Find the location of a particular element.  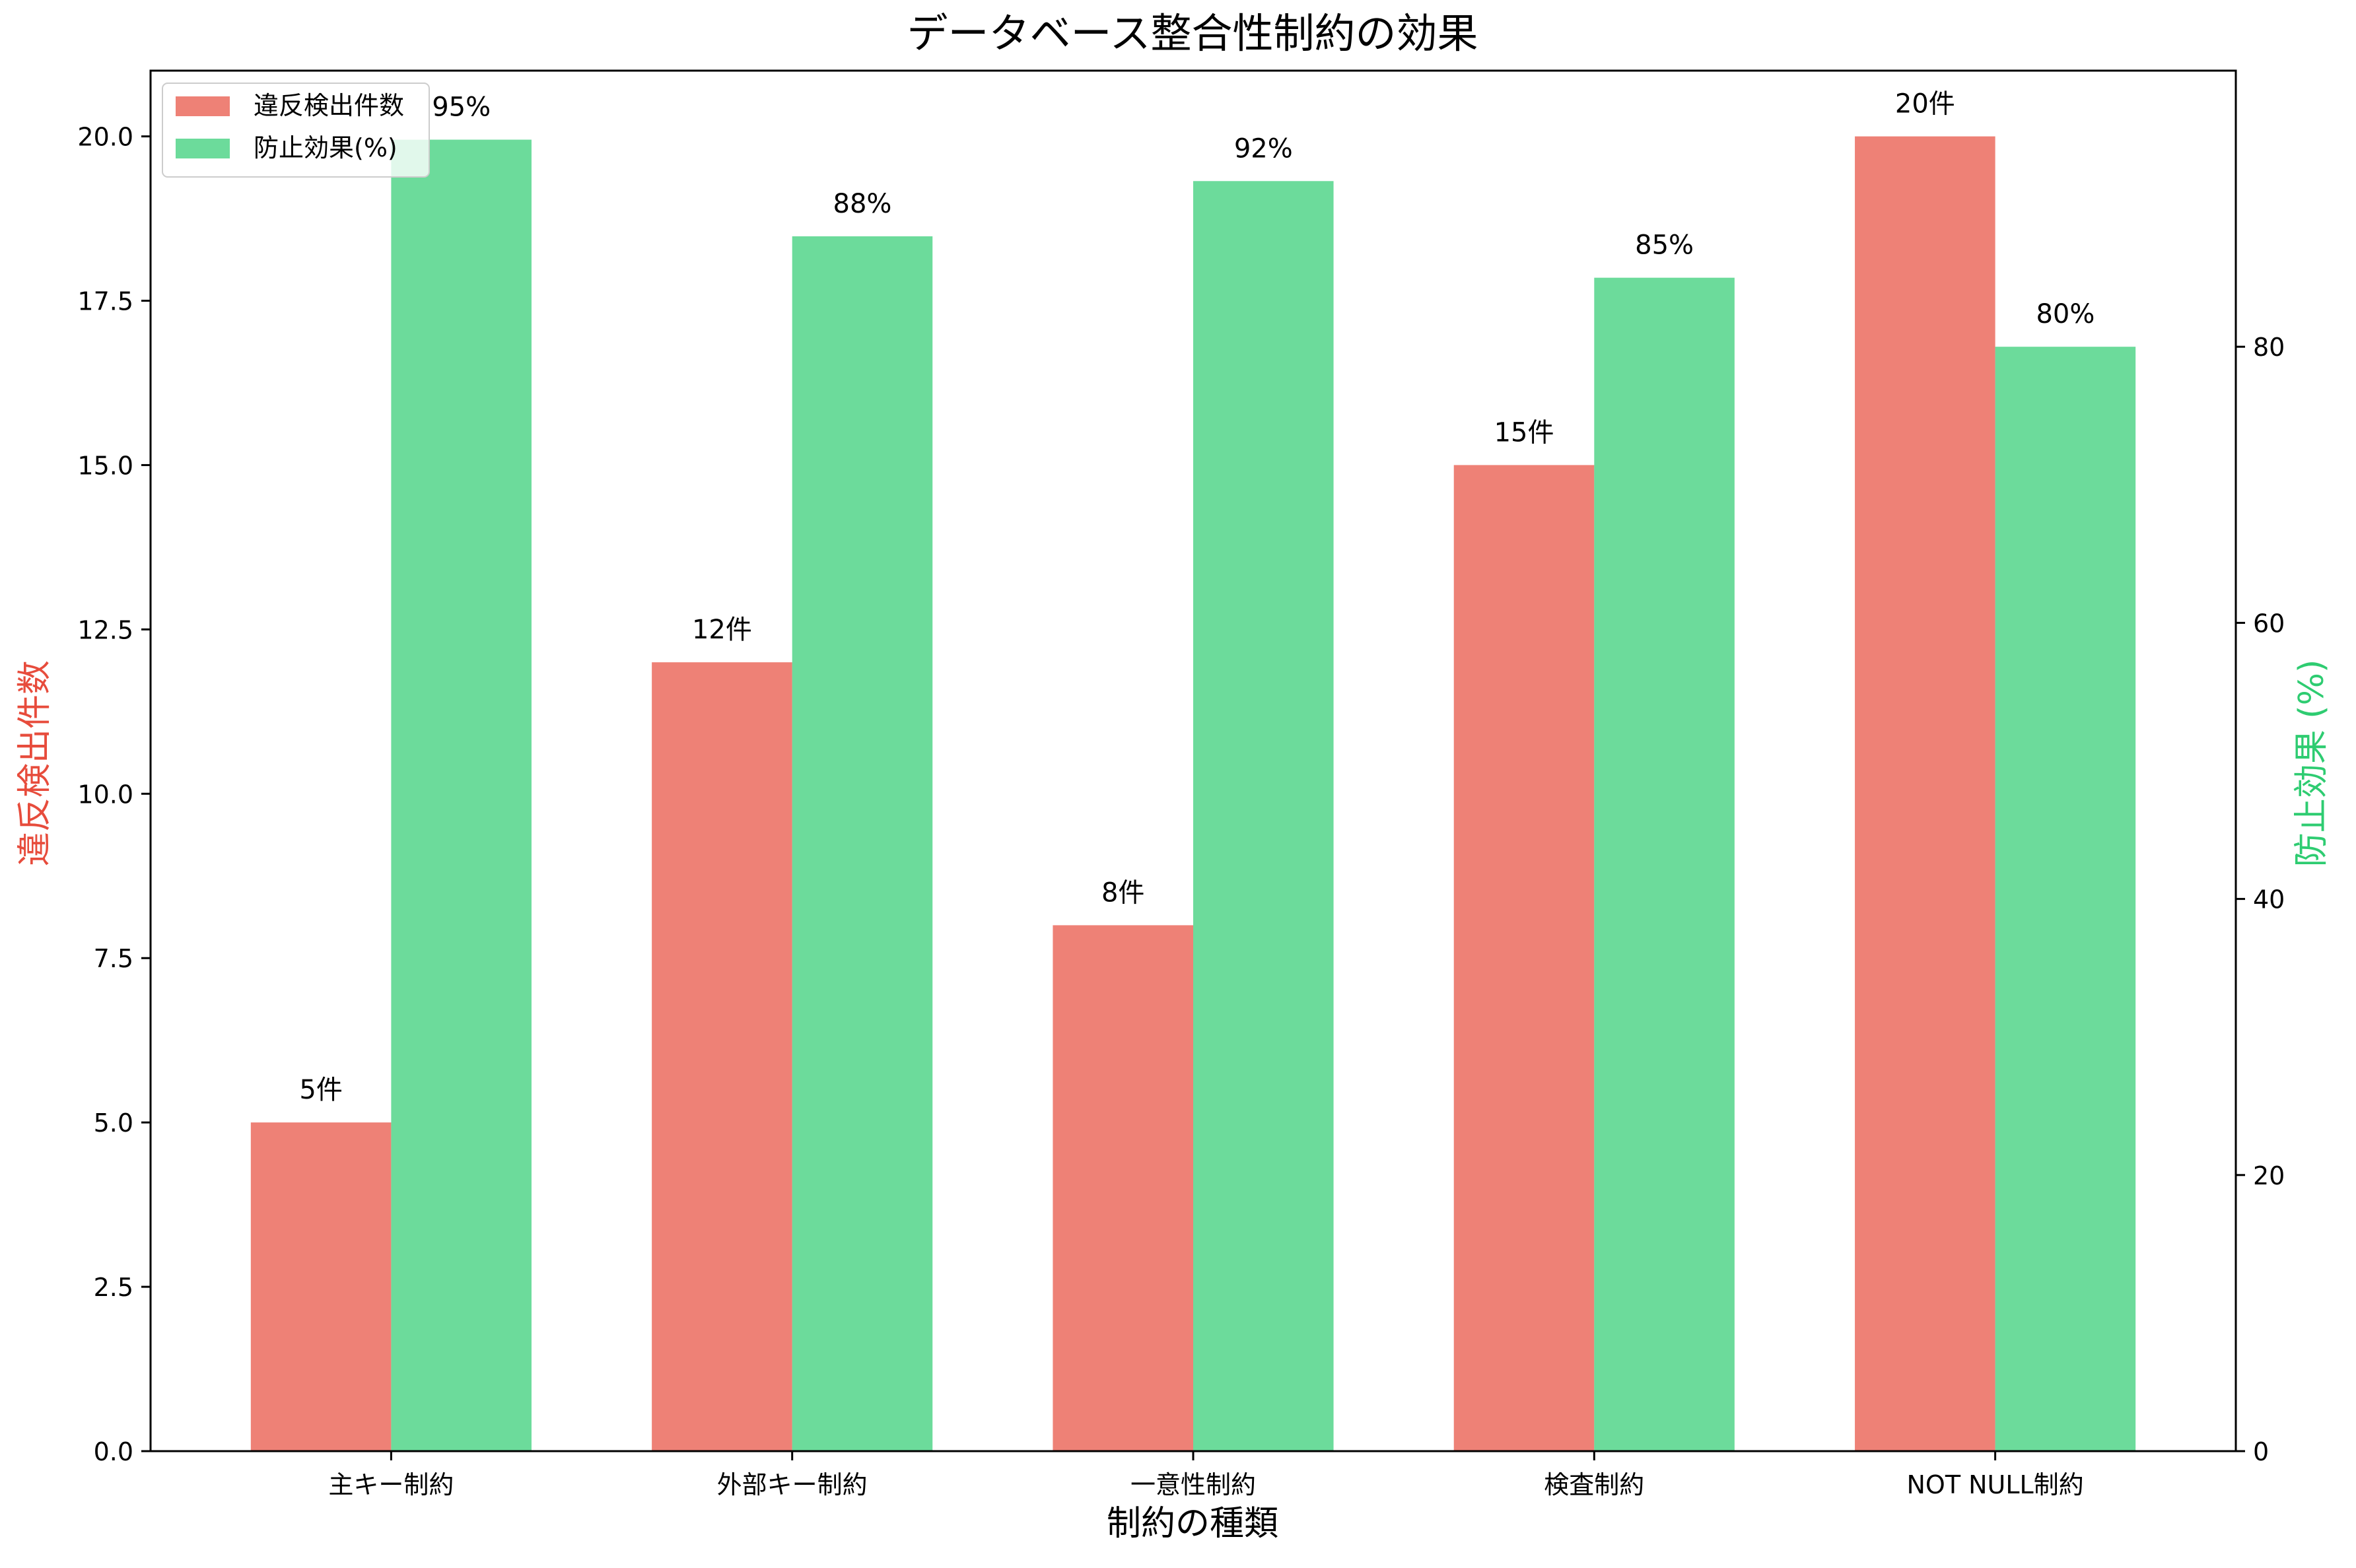

y-left-tick-label-8: 20.0 is located at coordinates (105, 137).